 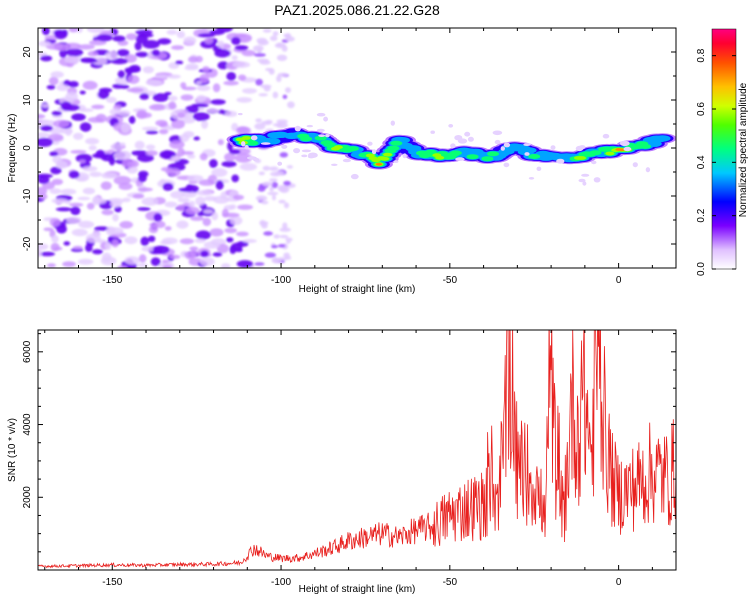 What do you see at coordinates (701, 269) in the screenshot?
I see `colorbar-tick-label: 0.0` at bounding box center [701, 269].